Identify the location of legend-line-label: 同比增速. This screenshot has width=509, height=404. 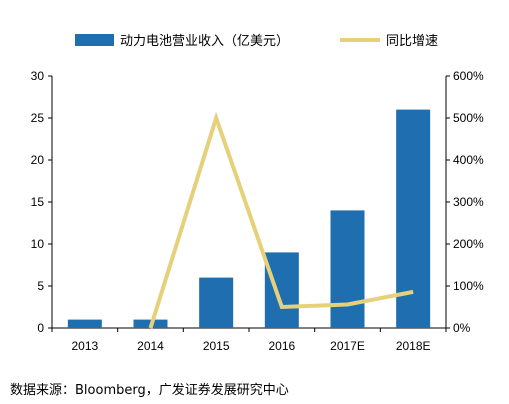
(412, 41).